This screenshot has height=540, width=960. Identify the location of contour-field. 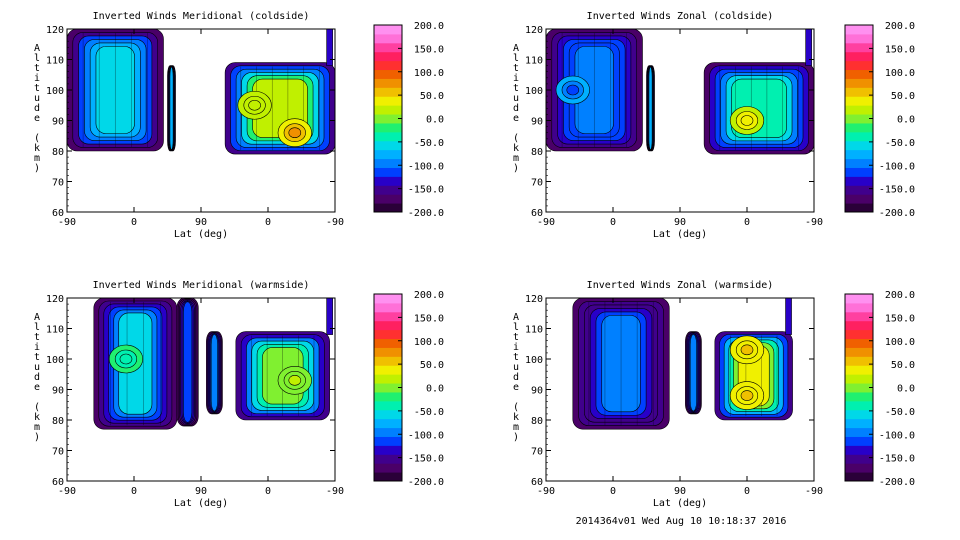
(682, 364).